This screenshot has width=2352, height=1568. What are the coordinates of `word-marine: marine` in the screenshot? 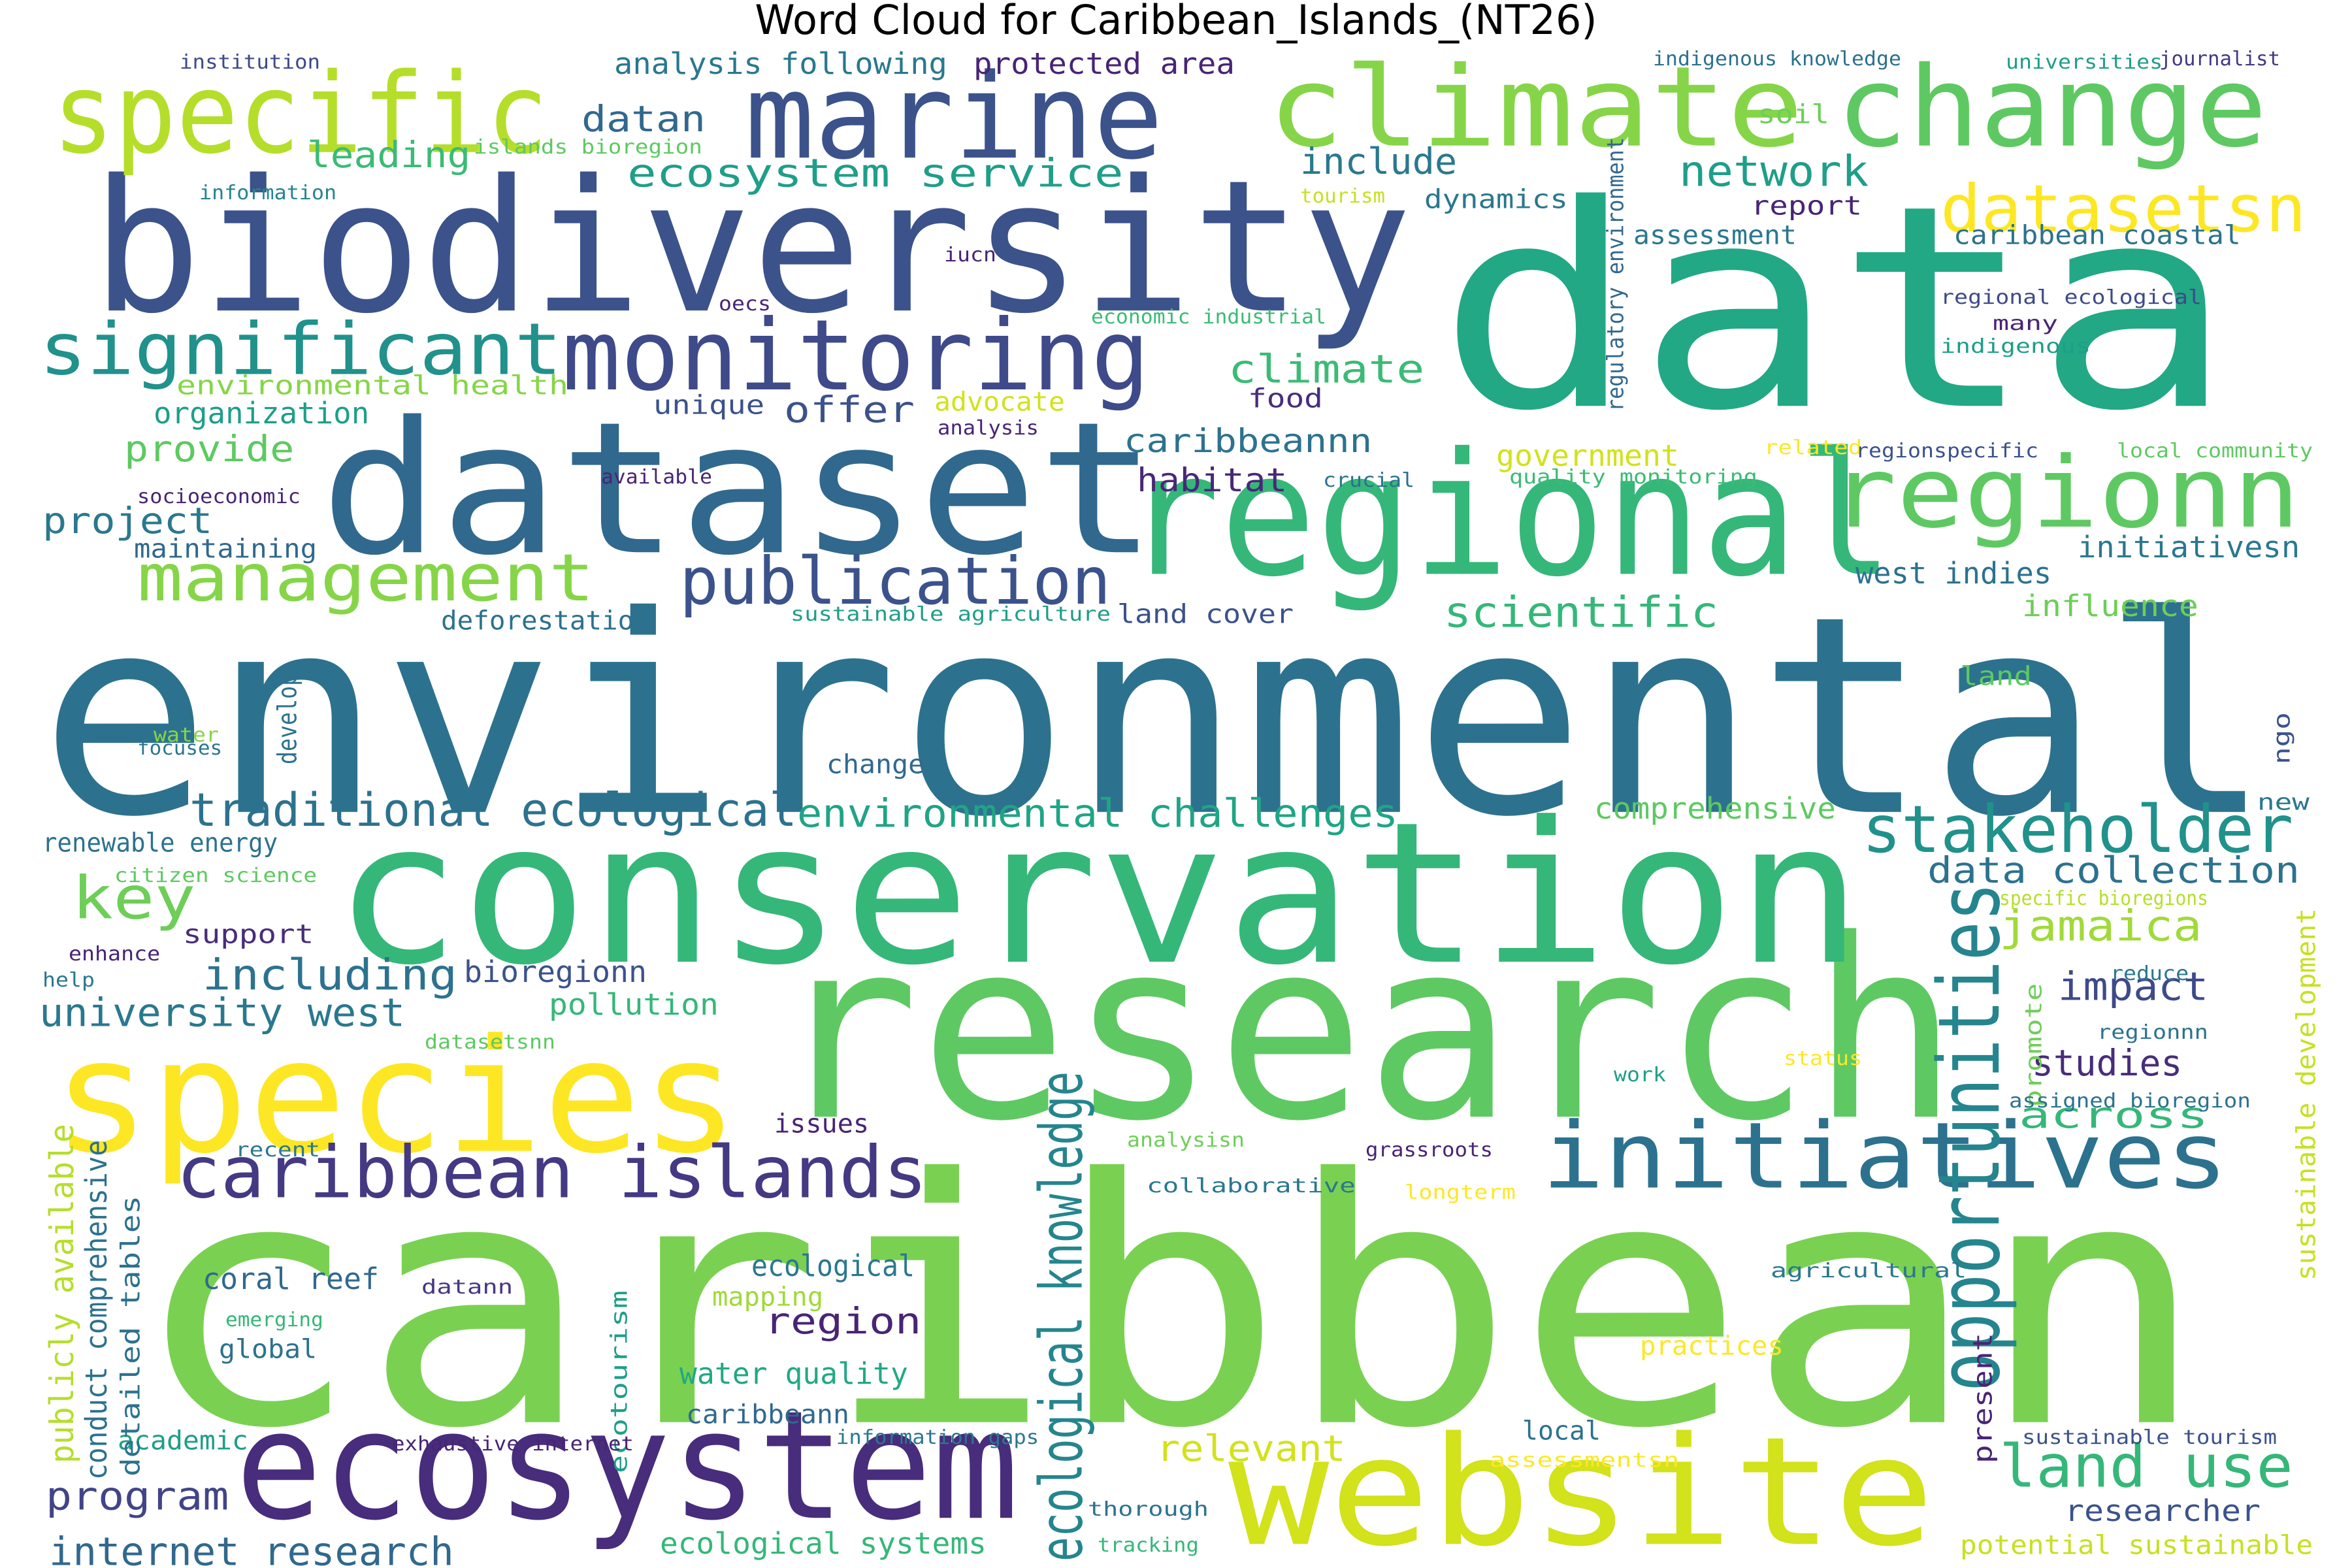 It's located at (954, 117).